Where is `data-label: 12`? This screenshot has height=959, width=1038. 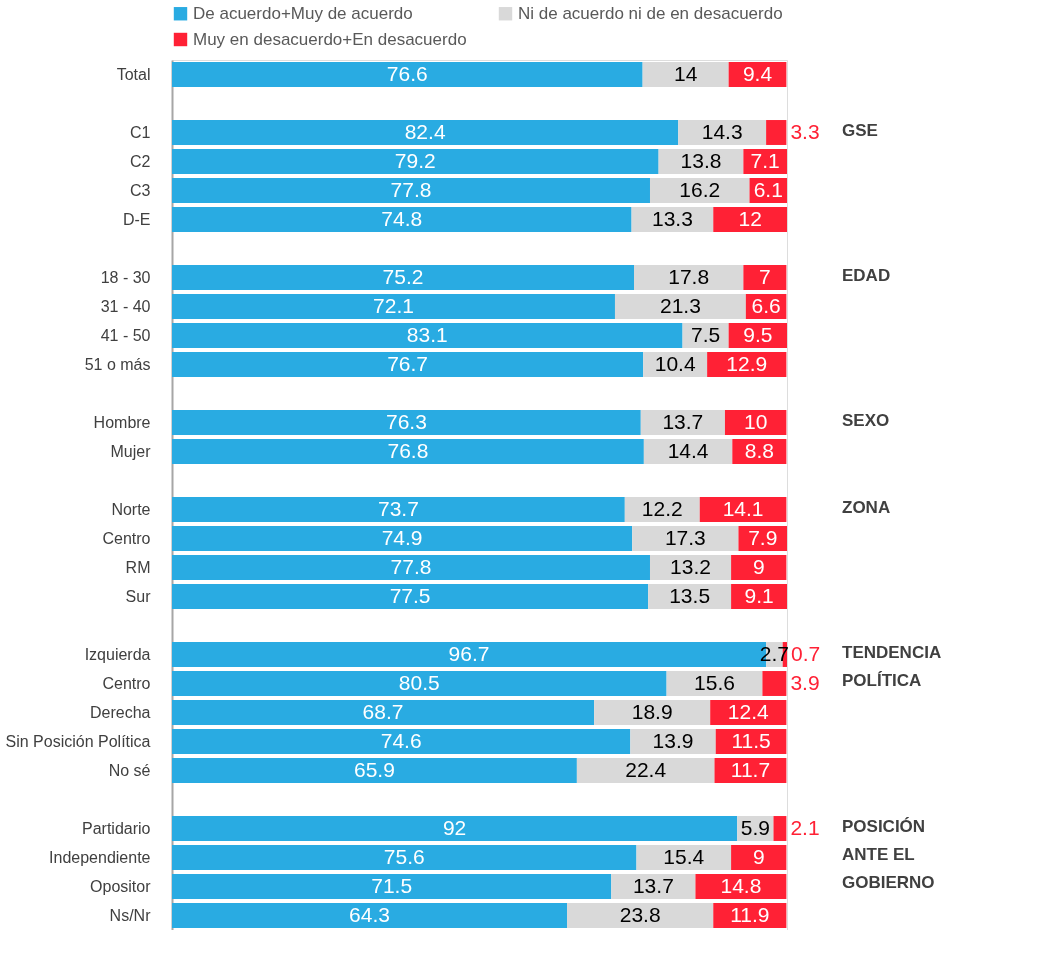 data-label: 12 is located at coordinates (750, 218).